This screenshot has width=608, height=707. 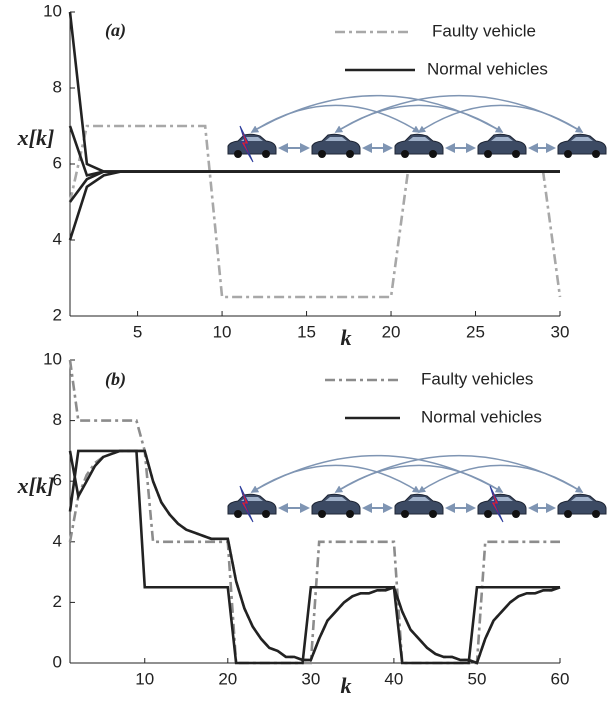 I want to click on panel-annotation: (a), so click(x=115, y=30).